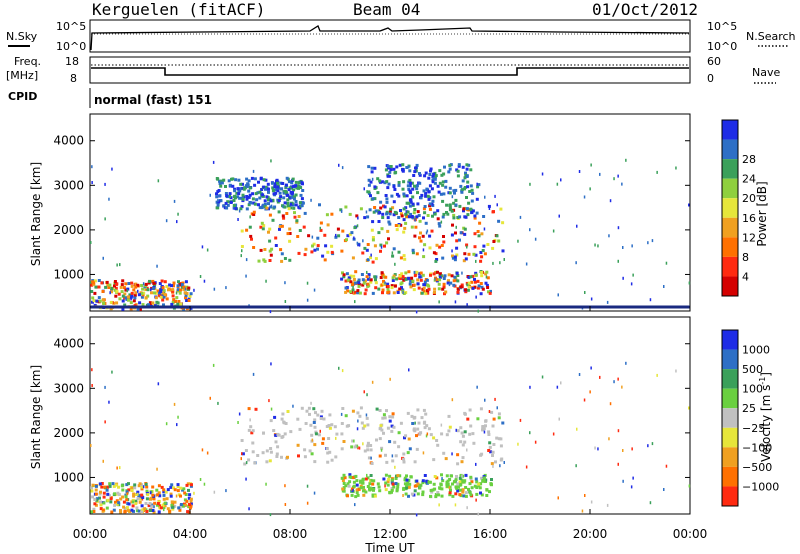 The image size is (800, 554). Describe the element at coordinates (757, 447) in the screenshot. I see `colorbar-tick-label: −100` at that location.